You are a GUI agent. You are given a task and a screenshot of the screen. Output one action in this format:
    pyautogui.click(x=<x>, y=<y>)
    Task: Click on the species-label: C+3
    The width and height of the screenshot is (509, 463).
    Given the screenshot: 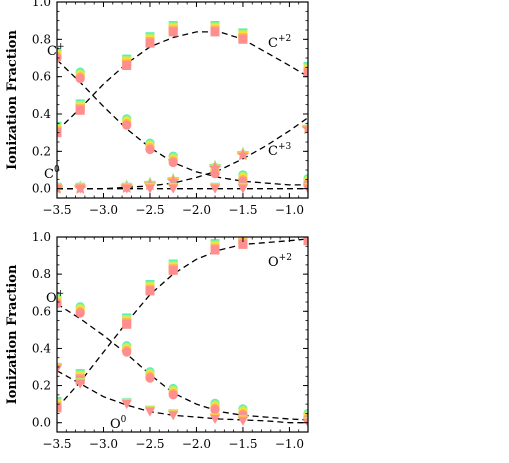 What is the action you would take?
    pyautogui.click(x=279, y=150)
    